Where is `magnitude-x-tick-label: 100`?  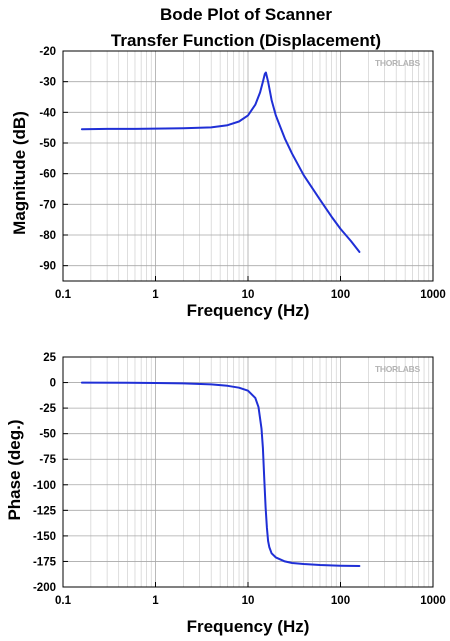 magnitude-x-tick-label: 100 is located at coordinates (340, 295).